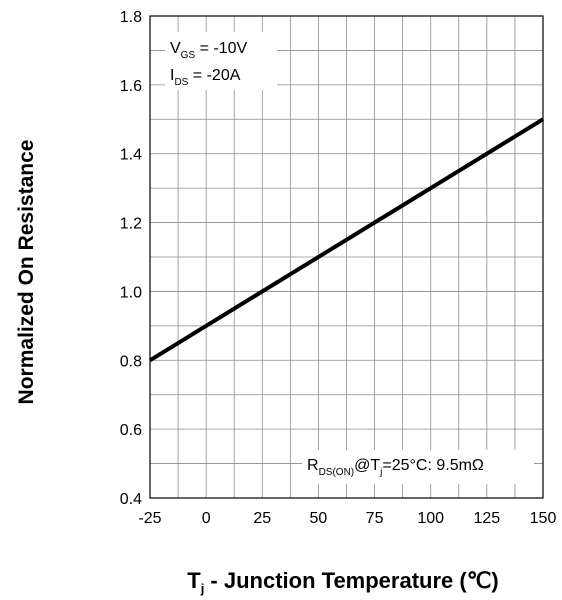 Image resolution: width=562 pixels, height=600 pixels. I want to click on annotation-ids: IDS = -20A, so click(205, 77).